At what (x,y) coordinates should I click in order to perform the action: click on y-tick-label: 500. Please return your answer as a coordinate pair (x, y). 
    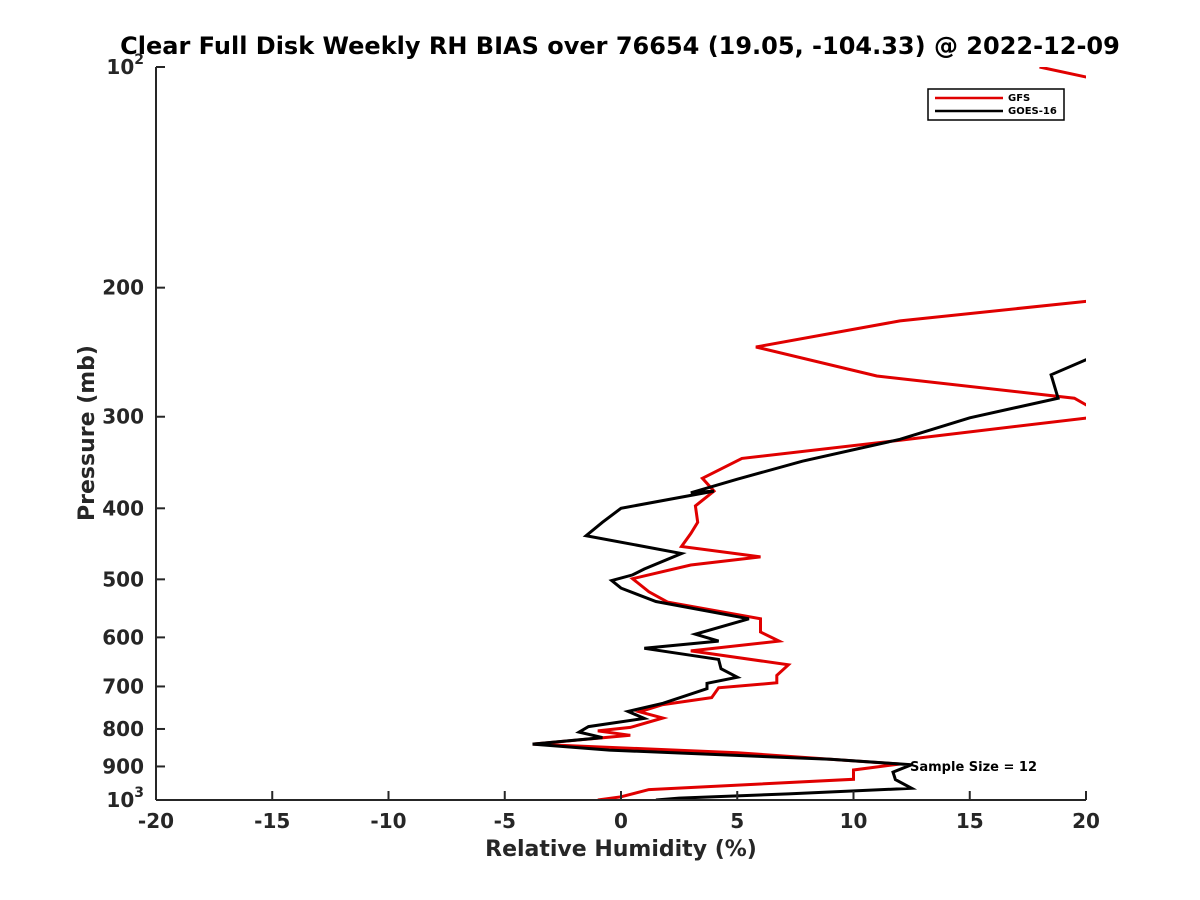
    Looking at the image, I should click on (123, 579).